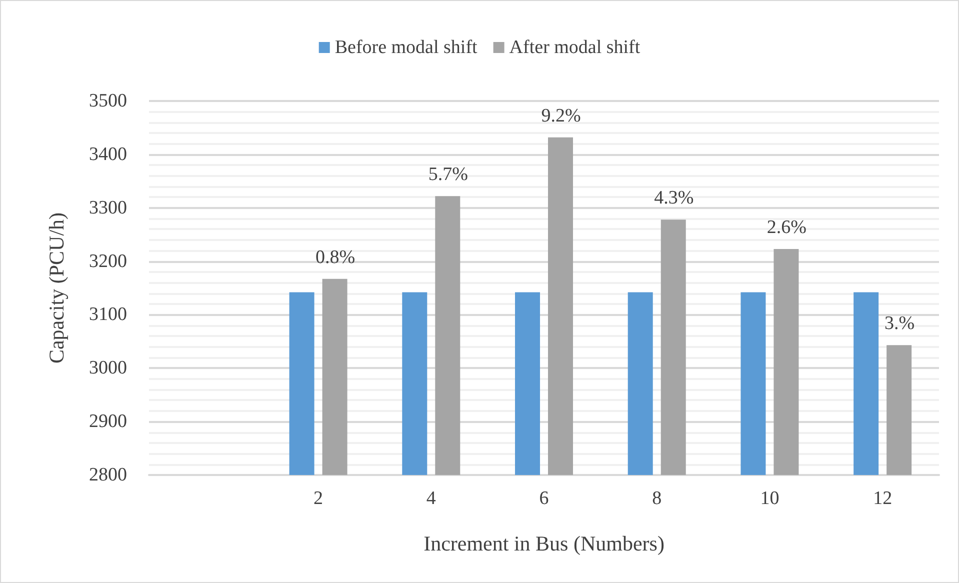 The image size is (959, 583). What do you see at coordinates (335, 257) in the screenshot?
I see `annotation: 0.8%` at bounding box center [335, 257].